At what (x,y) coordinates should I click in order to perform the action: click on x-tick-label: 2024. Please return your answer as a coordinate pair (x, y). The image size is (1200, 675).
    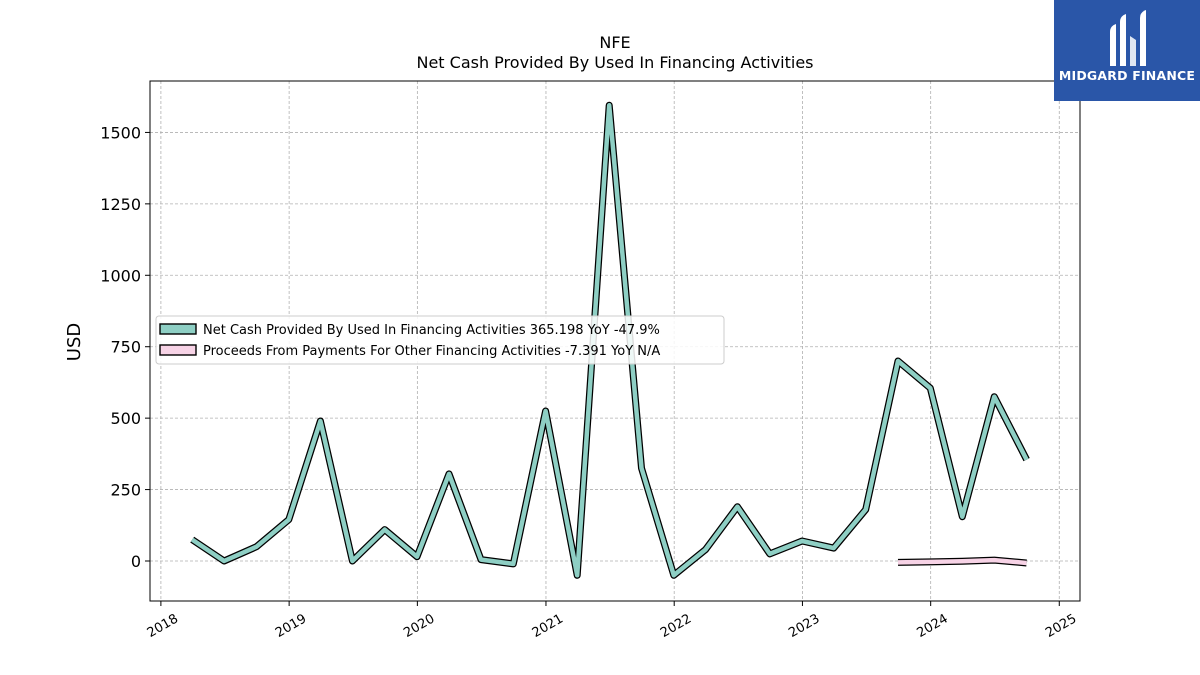
    Looking at the image, I should click on (933, 626).